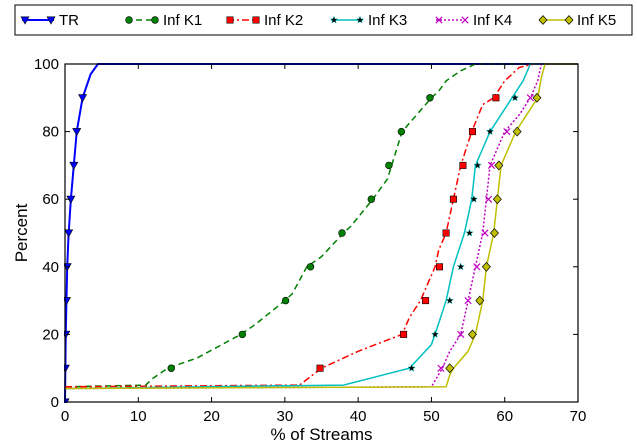 The width and height of the screenshot is (637, 447). I want to click on legend-item: Inf K4, so click(473, 20).